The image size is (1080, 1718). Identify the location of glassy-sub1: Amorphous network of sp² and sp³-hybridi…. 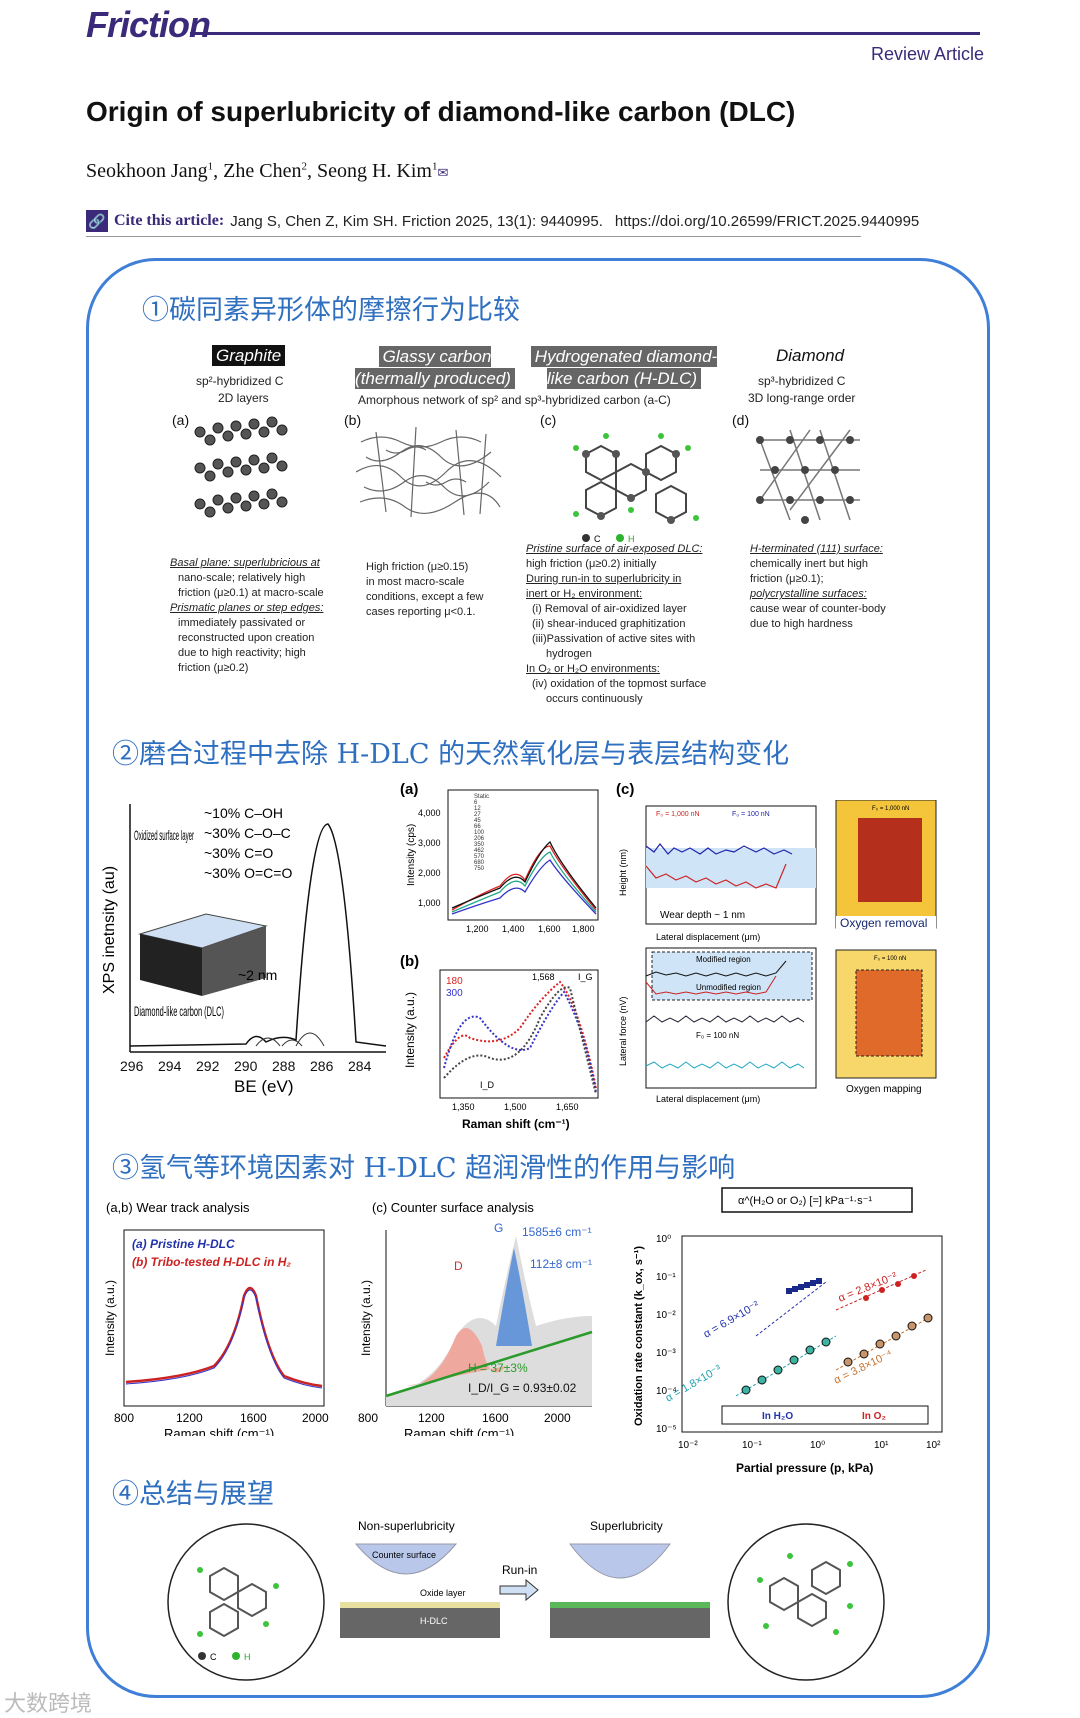
(514, 400).